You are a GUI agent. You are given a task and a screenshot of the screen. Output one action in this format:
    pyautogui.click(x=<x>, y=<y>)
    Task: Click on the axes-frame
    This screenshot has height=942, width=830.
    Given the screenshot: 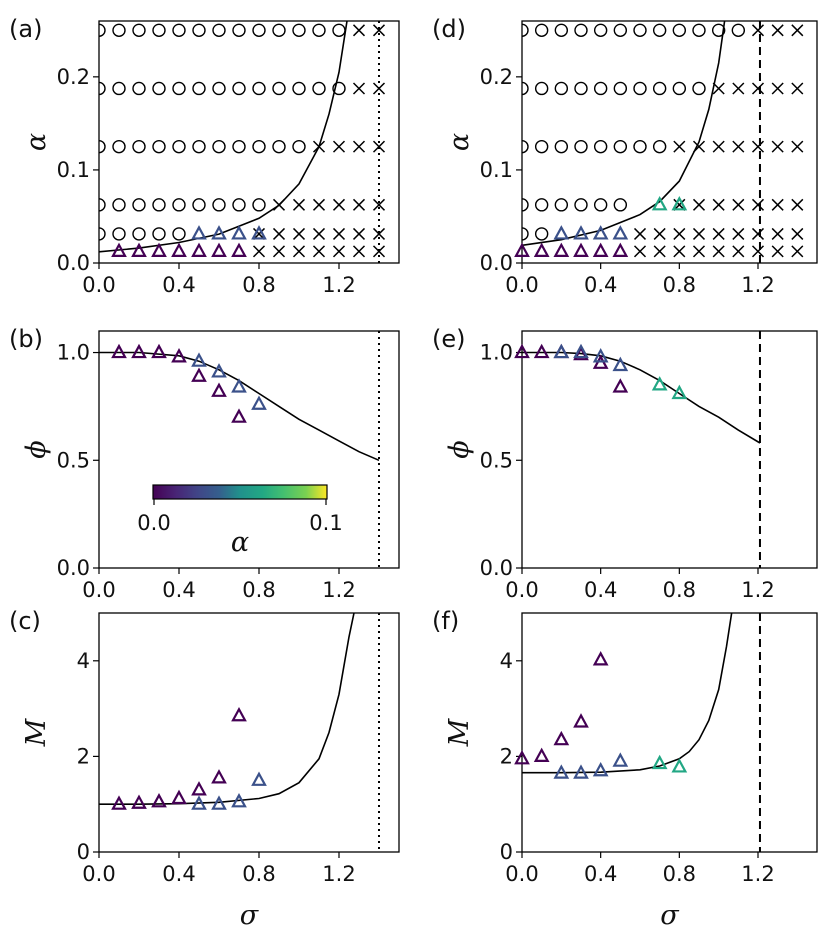 What is the action you would take?
    pyautogui.click(x=249, y=142)
    